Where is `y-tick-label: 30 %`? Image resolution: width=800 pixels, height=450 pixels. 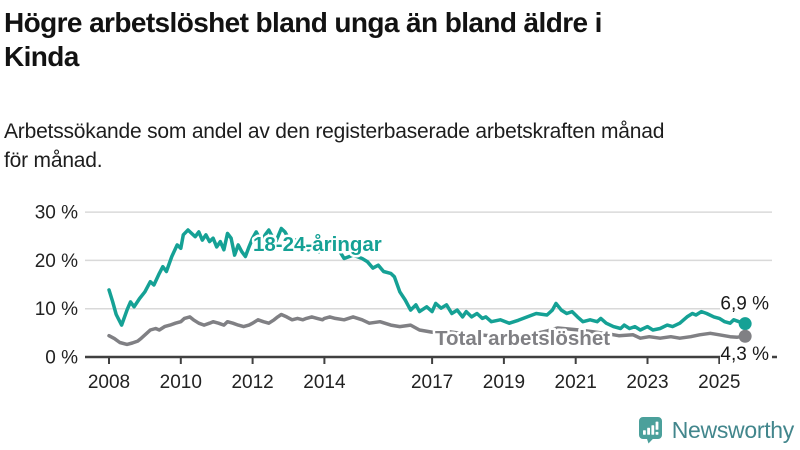 y-tick-label: 30 % is located at coordinates (56, 213).